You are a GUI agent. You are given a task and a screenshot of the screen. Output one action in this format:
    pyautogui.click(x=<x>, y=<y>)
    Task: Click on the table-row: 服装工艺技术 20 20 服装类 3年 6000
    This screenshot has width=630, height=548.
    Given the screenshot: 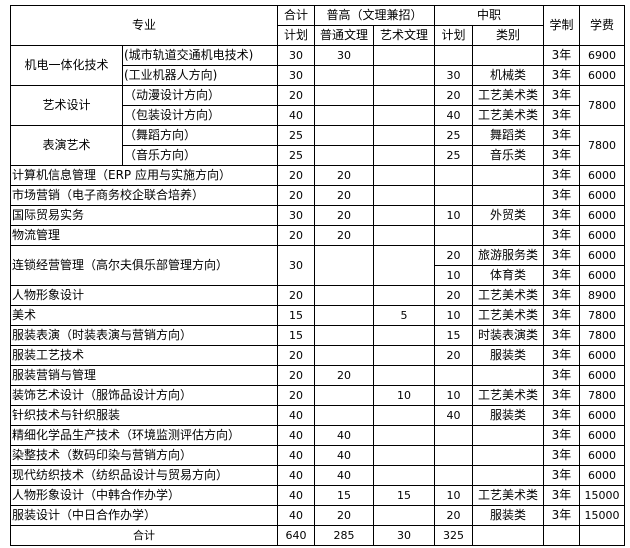 What is the action you would take?
    pyautogui.click(x=317, y=355)
    